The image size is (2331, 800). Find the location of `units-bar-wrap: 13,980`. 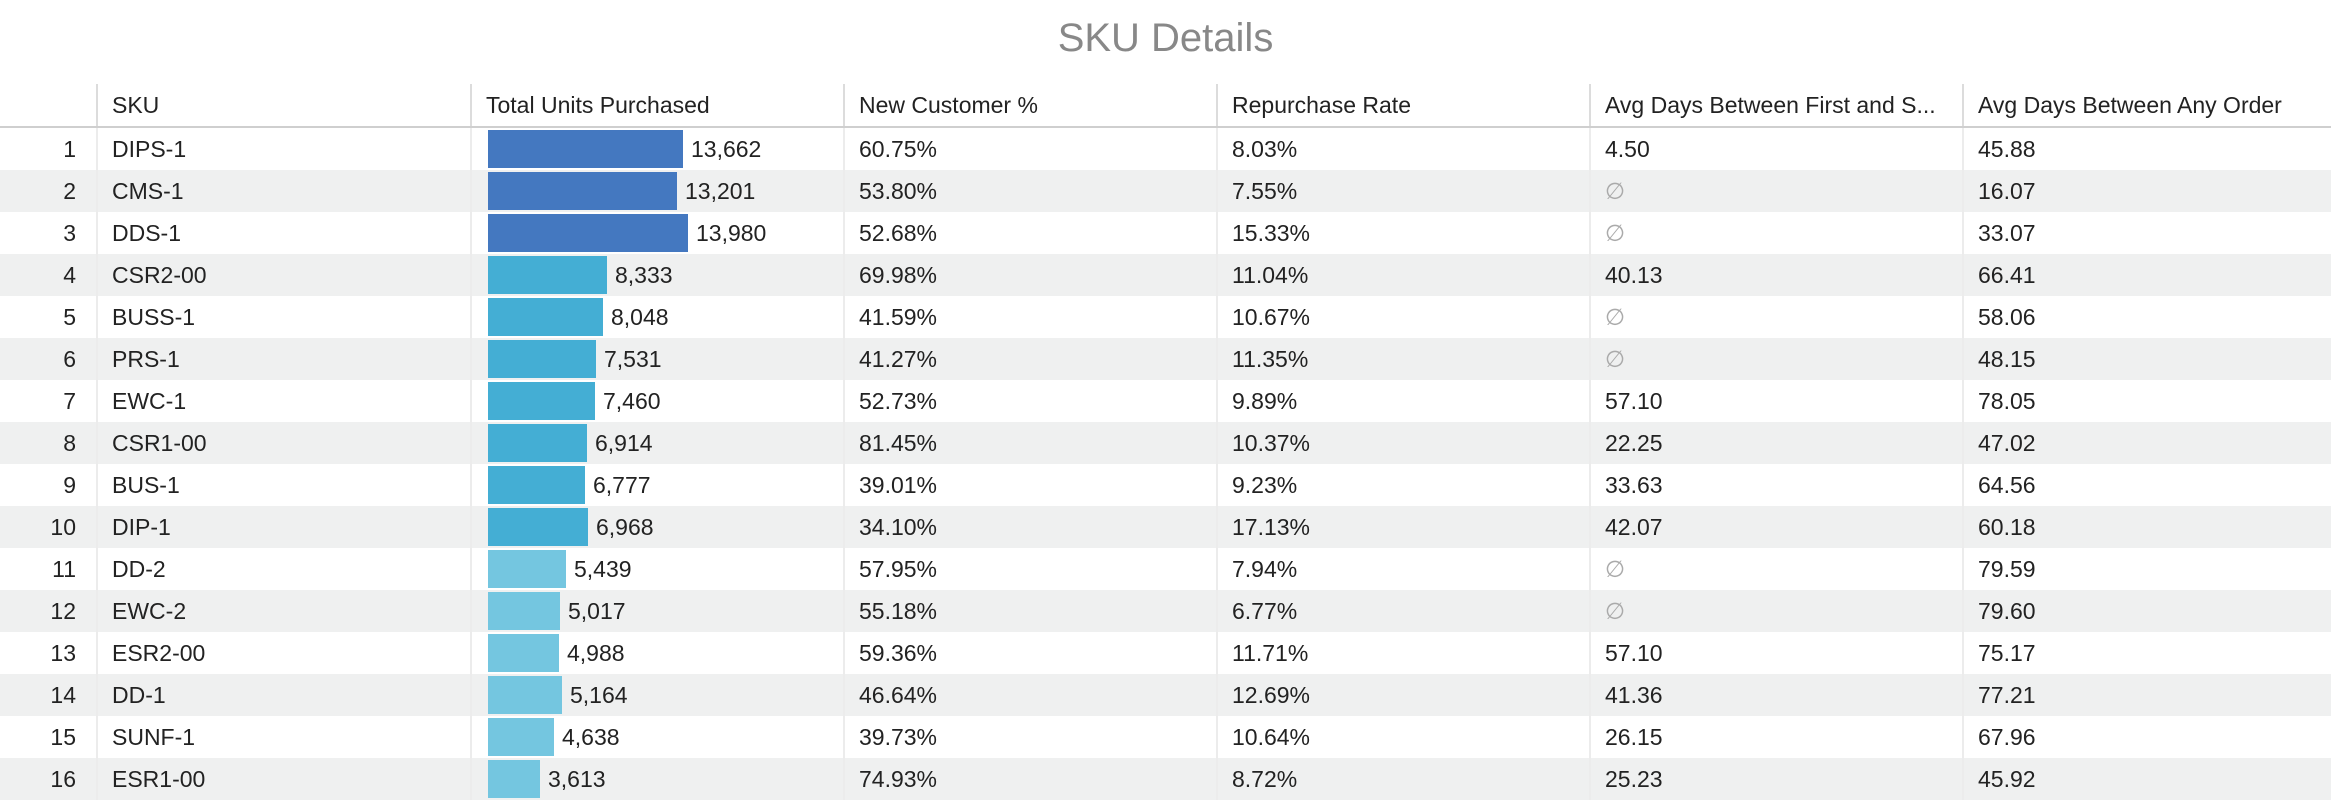

units-bar-wrap: 13,980 is located at coordinates (665, 233).